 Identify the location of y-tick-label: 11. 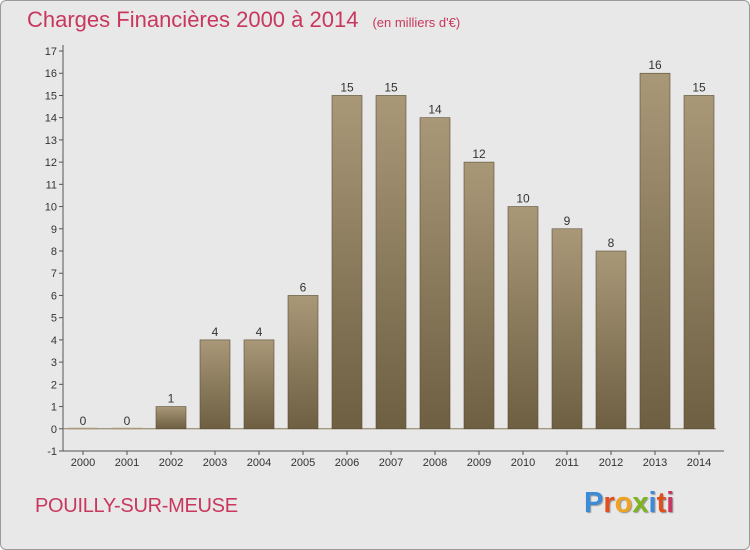
(51, 185).